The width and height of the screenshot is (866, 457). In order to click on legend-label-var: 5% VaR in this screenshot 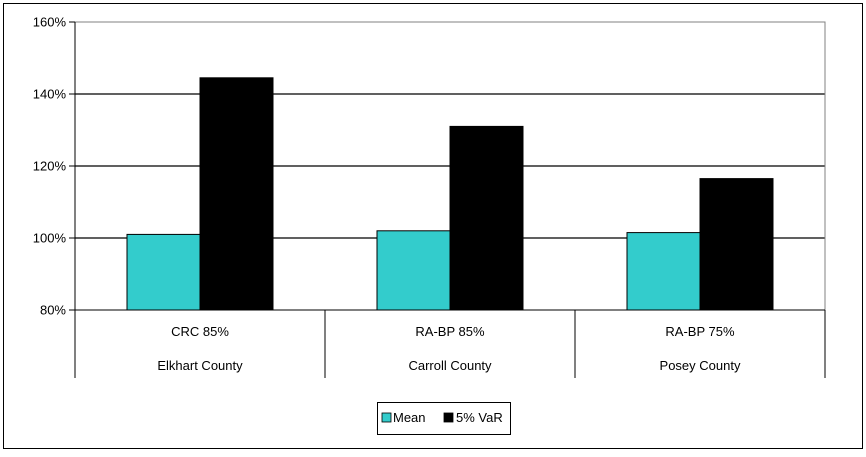, I will do `click(479, 417)`.